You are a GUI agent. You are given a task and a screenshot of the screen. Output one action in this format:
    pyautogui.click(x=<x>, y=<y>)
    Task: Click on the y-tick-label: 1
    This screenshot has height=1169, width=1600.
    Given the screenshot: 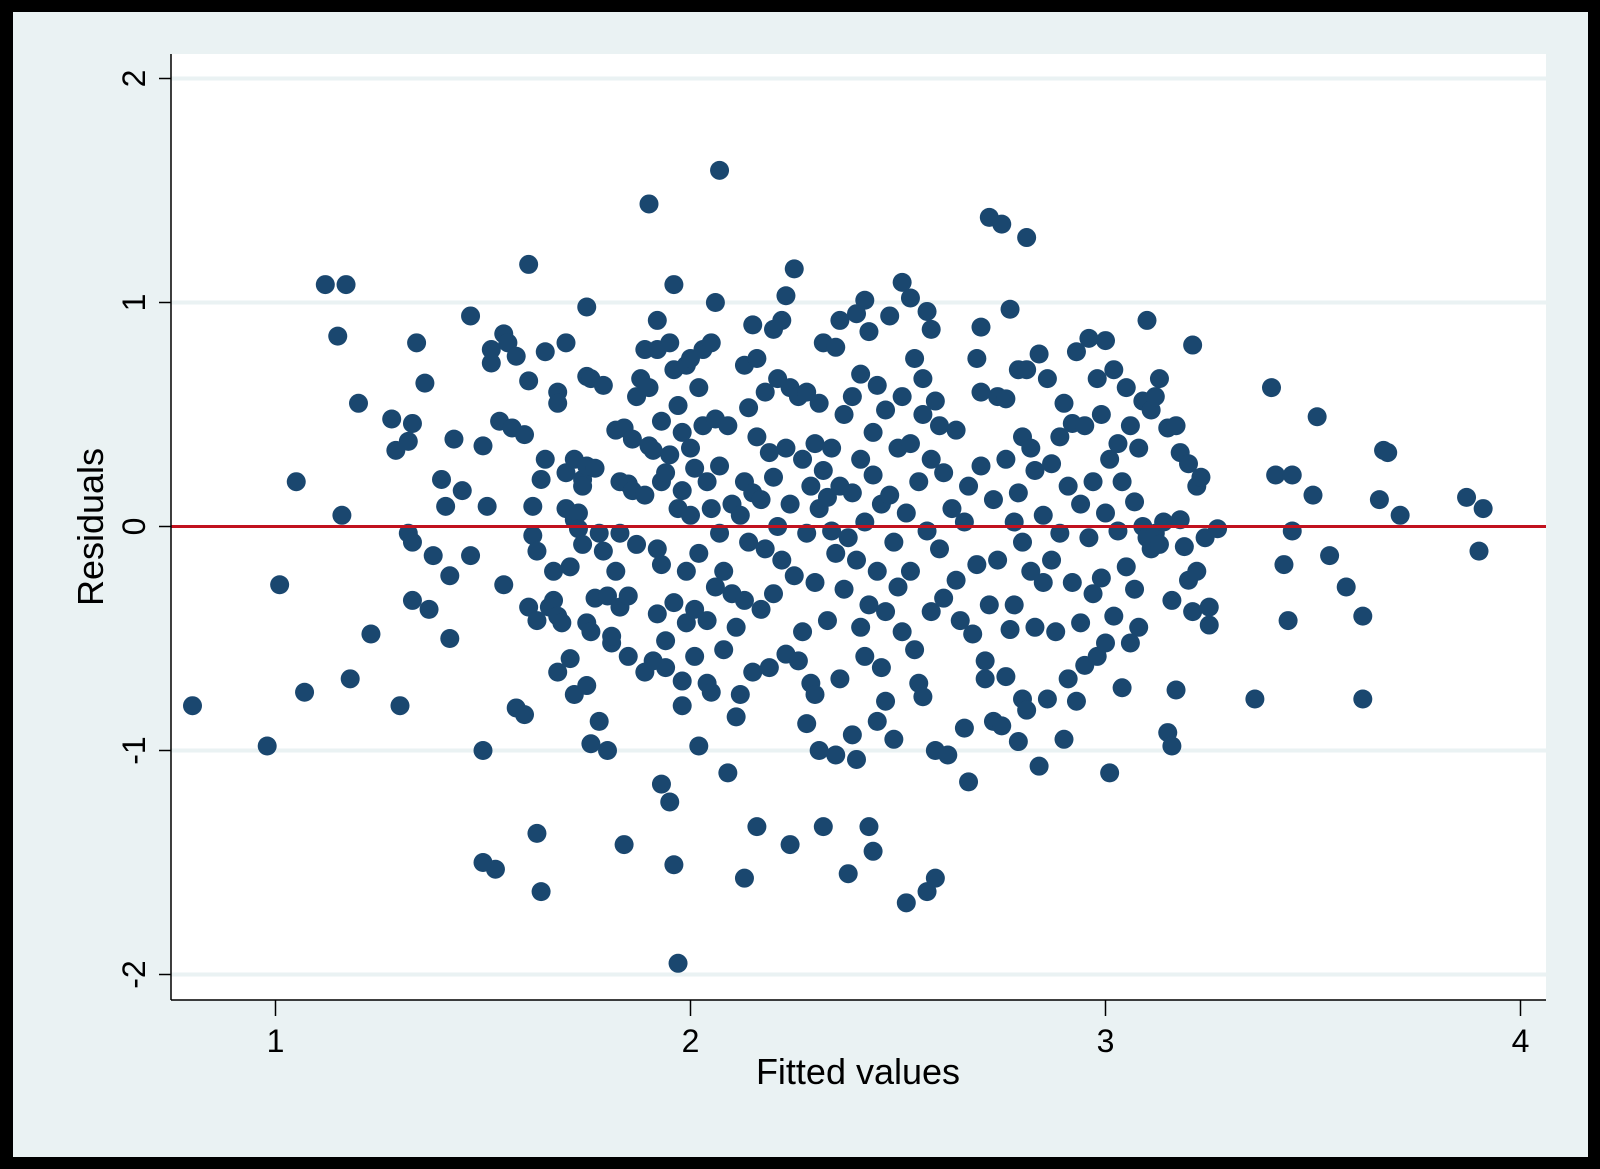 What is the action you would take?
    pyautogui.click(x=134, y=303)
    